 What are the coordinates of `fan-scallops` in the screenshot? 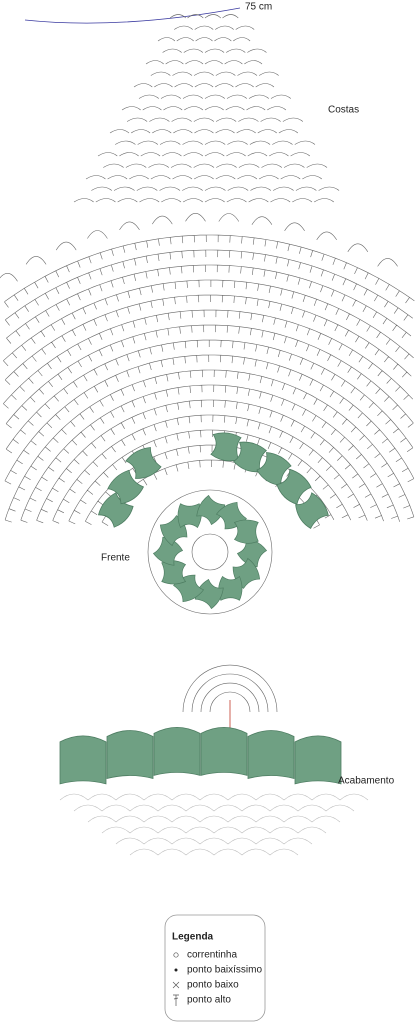 It's located at (199, 247).